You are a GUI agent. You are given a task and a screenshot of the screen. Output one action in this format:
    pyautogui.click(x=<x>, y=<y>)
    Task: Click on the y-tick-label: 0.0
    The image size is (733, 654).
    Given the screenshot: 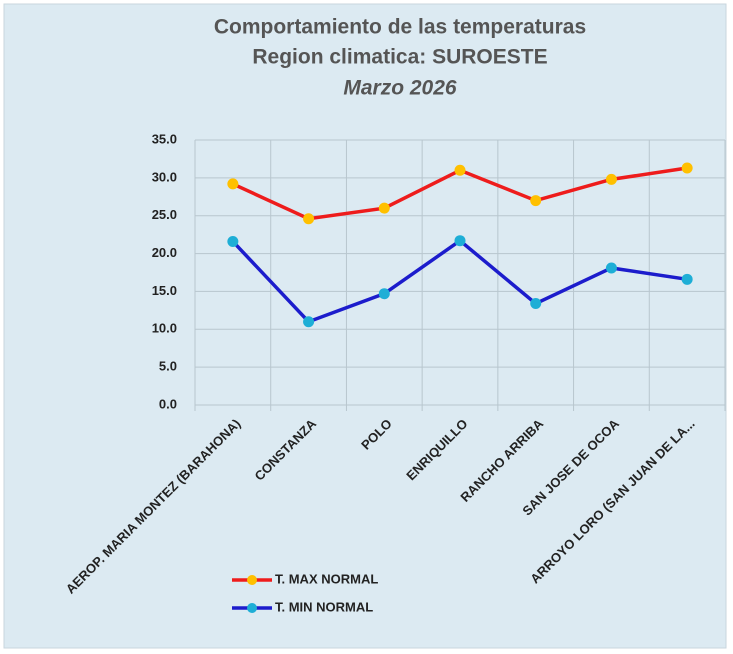 What is the action you would take?
    pyautogui.click(x=168, y=403)
    